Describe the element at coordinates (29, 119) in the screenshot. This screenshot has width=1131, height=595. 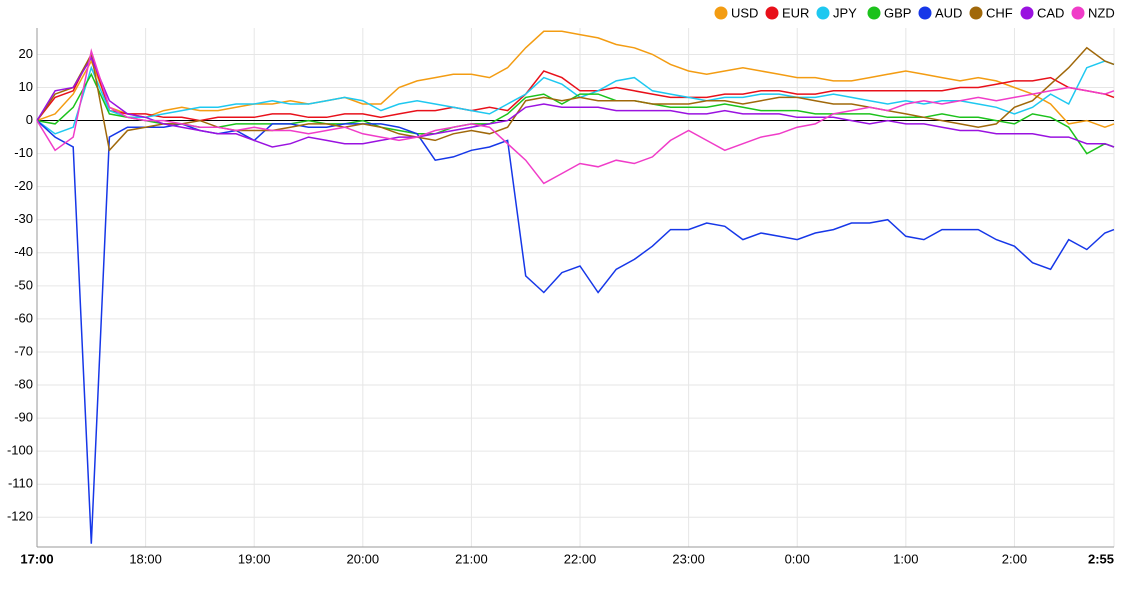
I see `y-tick-label: 0` at that location.